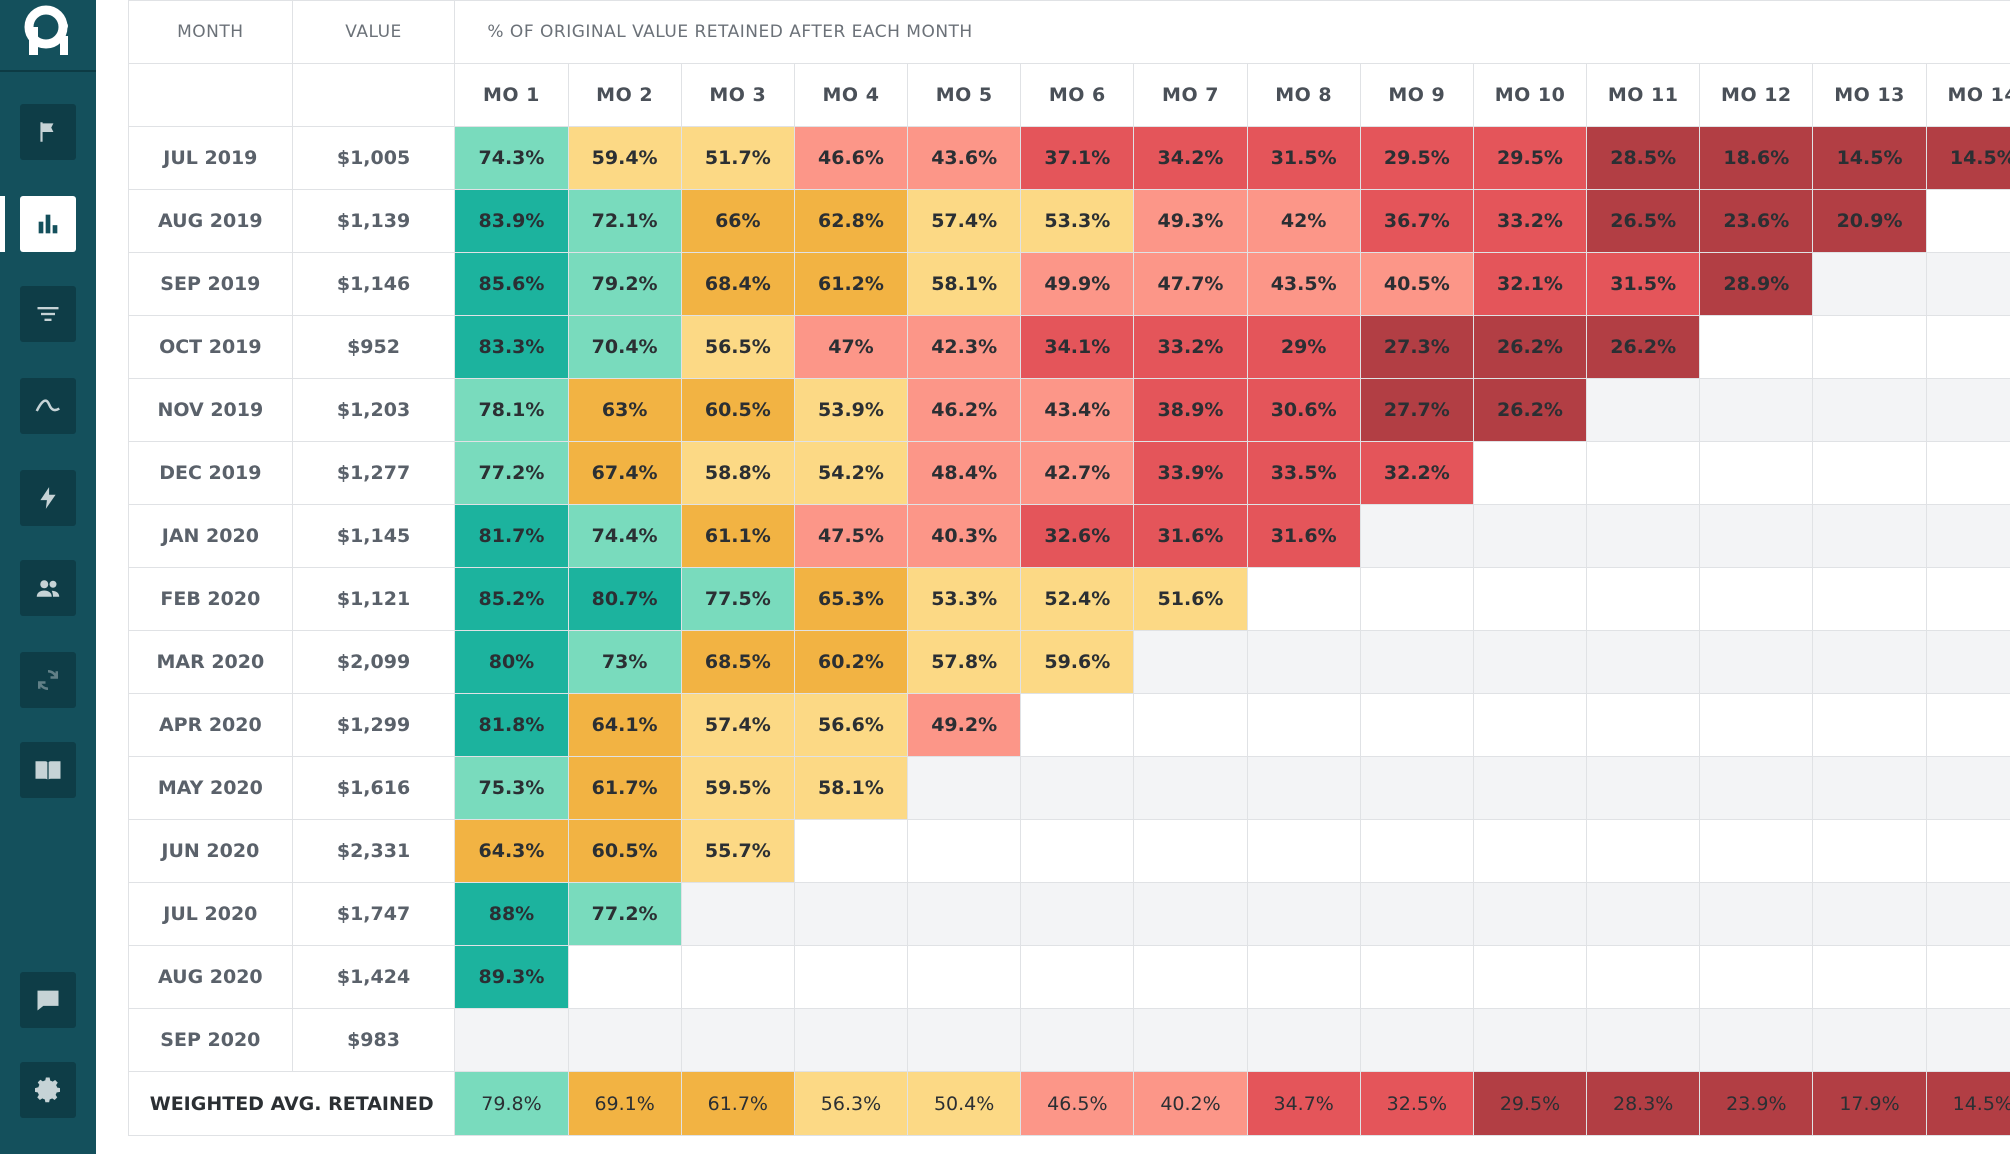 This screenshot has height=1154, width=2010. Describe the element at coordinates (851, 410) in the screenshot. I see `retention-cell: 53.9%` at that location.